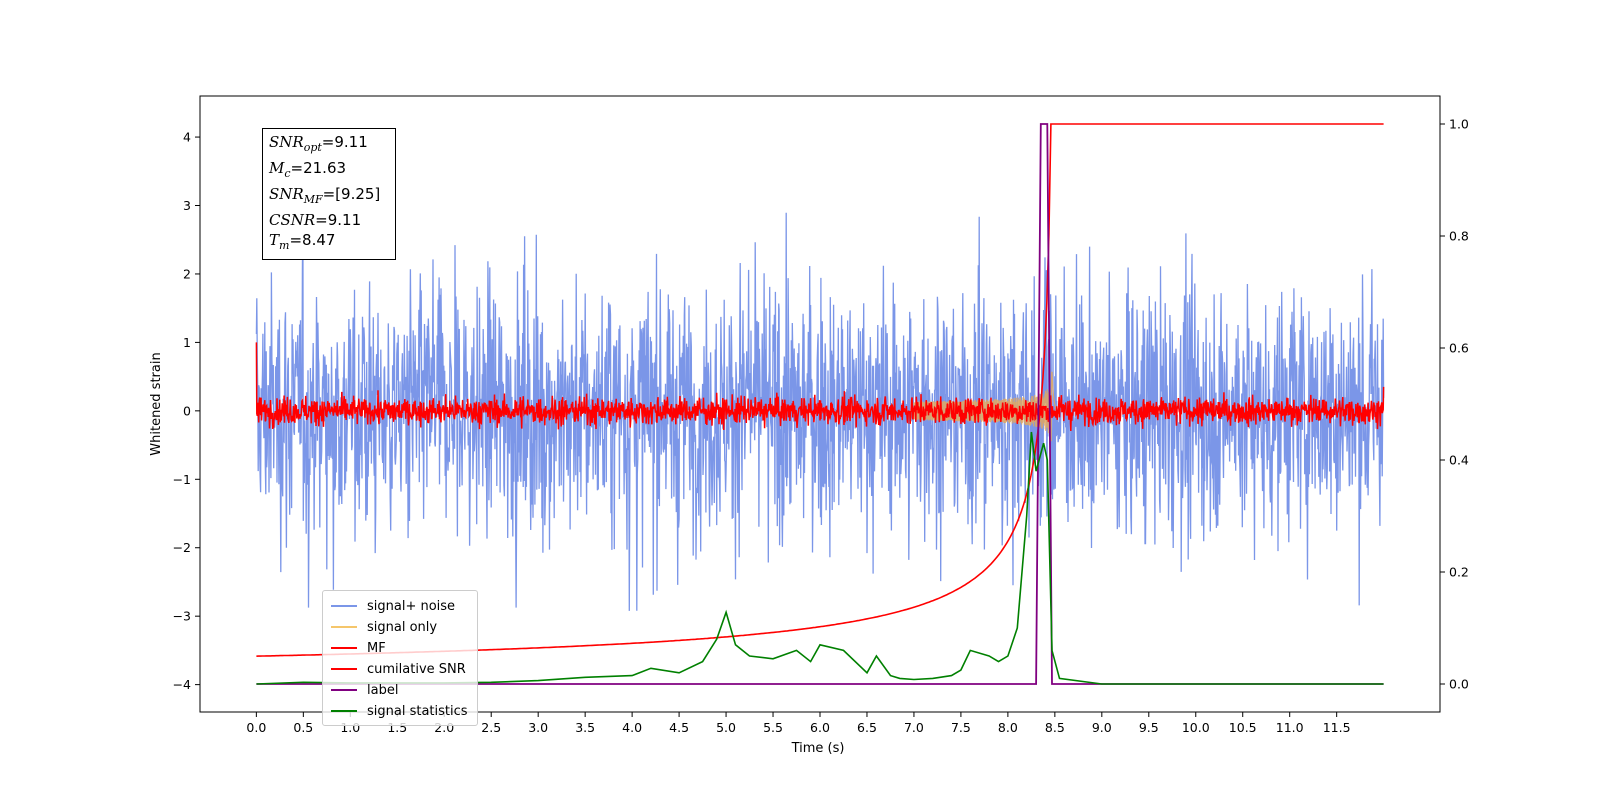 The width and height of the screenshot is (1600, 800). Describe the element at coordinates (182, 547) in the screenshot. I see `y-tick-label: −2` at that location.